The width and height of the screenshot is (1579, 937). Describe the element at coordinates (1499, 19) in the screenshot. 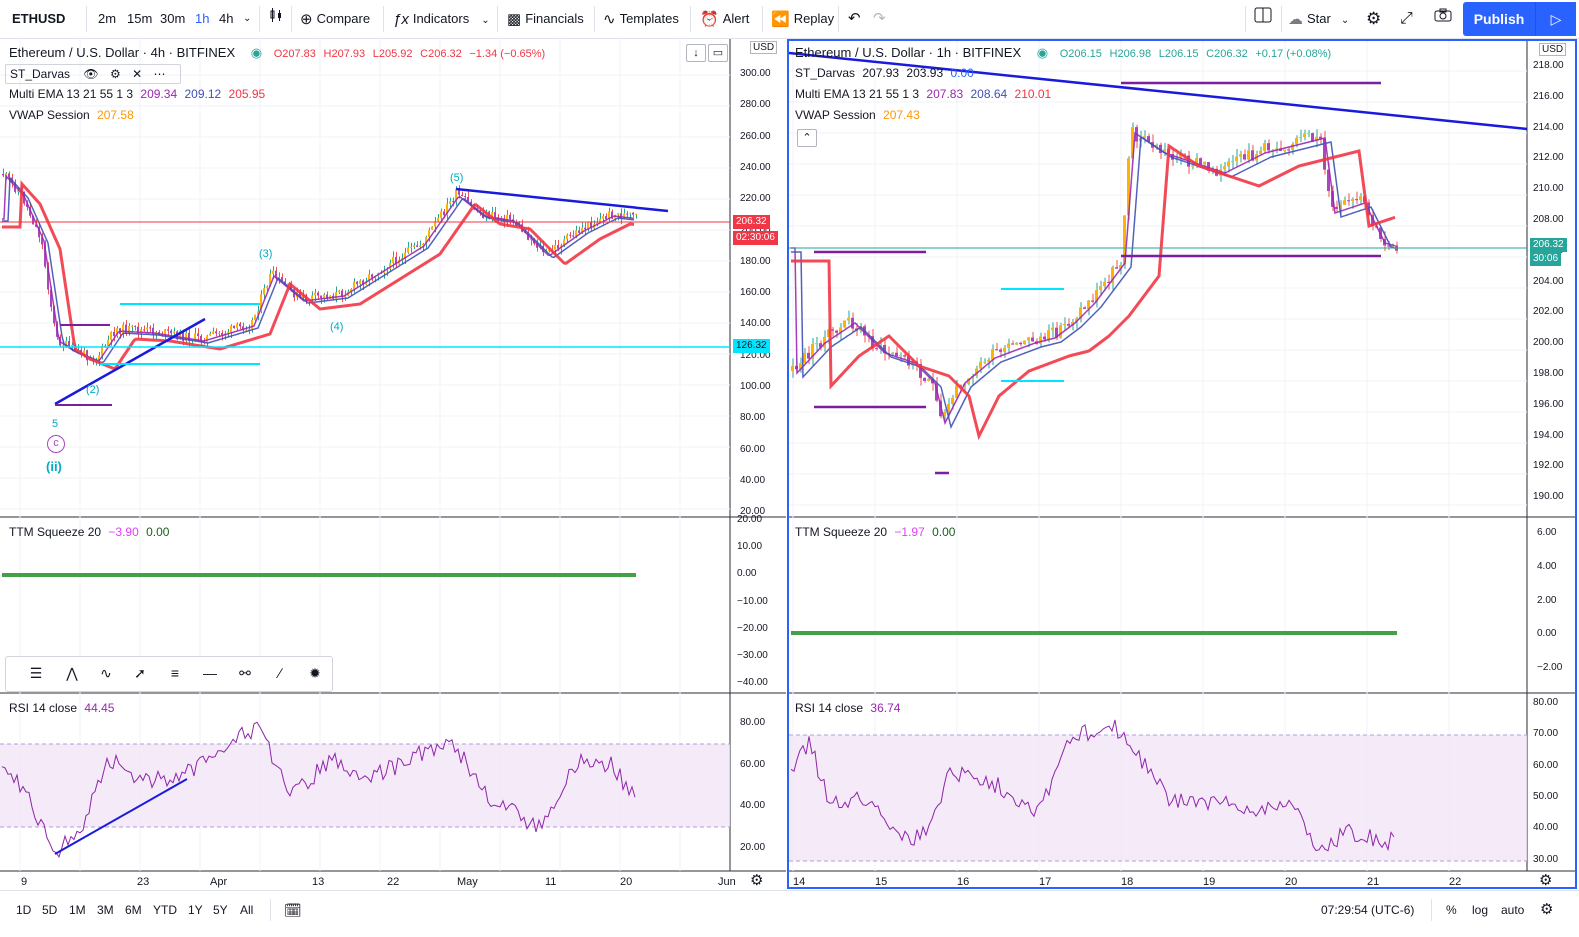

I see `publish-button: Publish` at that location.